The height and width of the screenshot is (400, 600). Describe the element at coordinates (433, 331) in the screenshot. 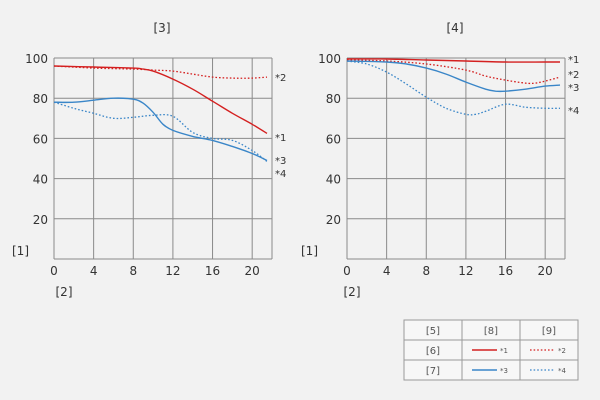

I see `legend-corner-label: [5]` at that location.